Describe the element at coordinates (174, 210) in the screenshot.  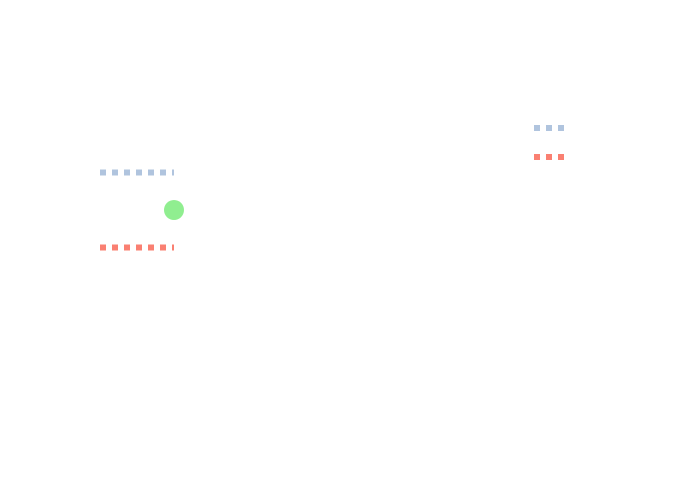
I see `scatter-point` at that location.